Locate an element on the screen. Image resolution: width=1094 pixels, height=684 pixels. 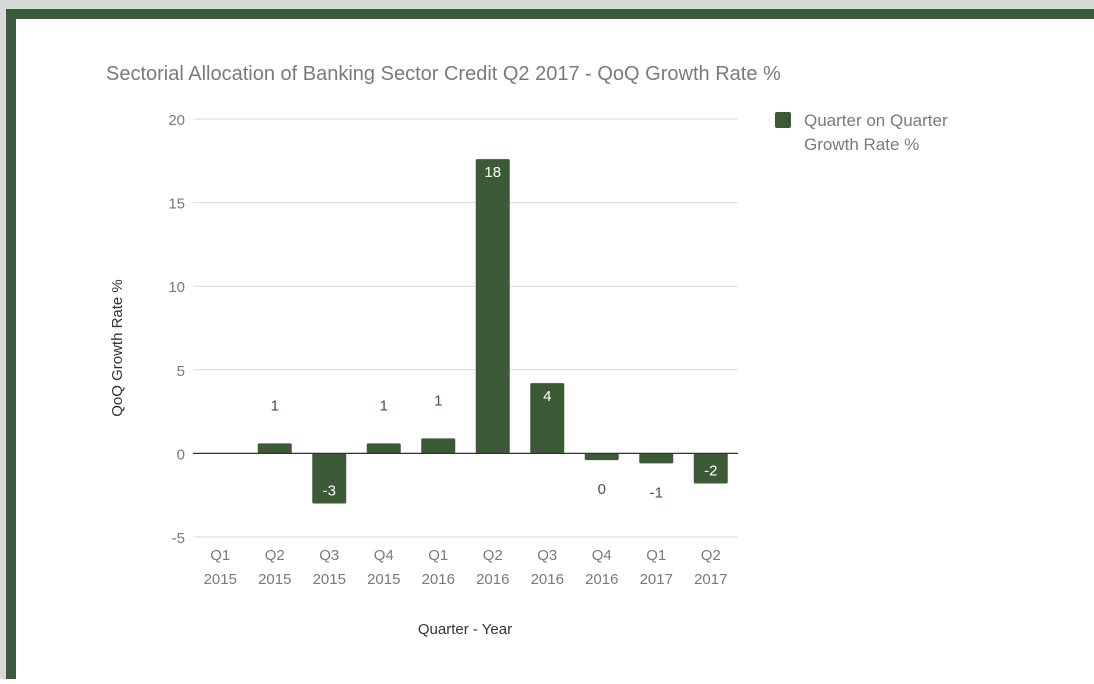
legend-label: Quarter on Quarter Growth Rate % is located at coordinates (878, 132).